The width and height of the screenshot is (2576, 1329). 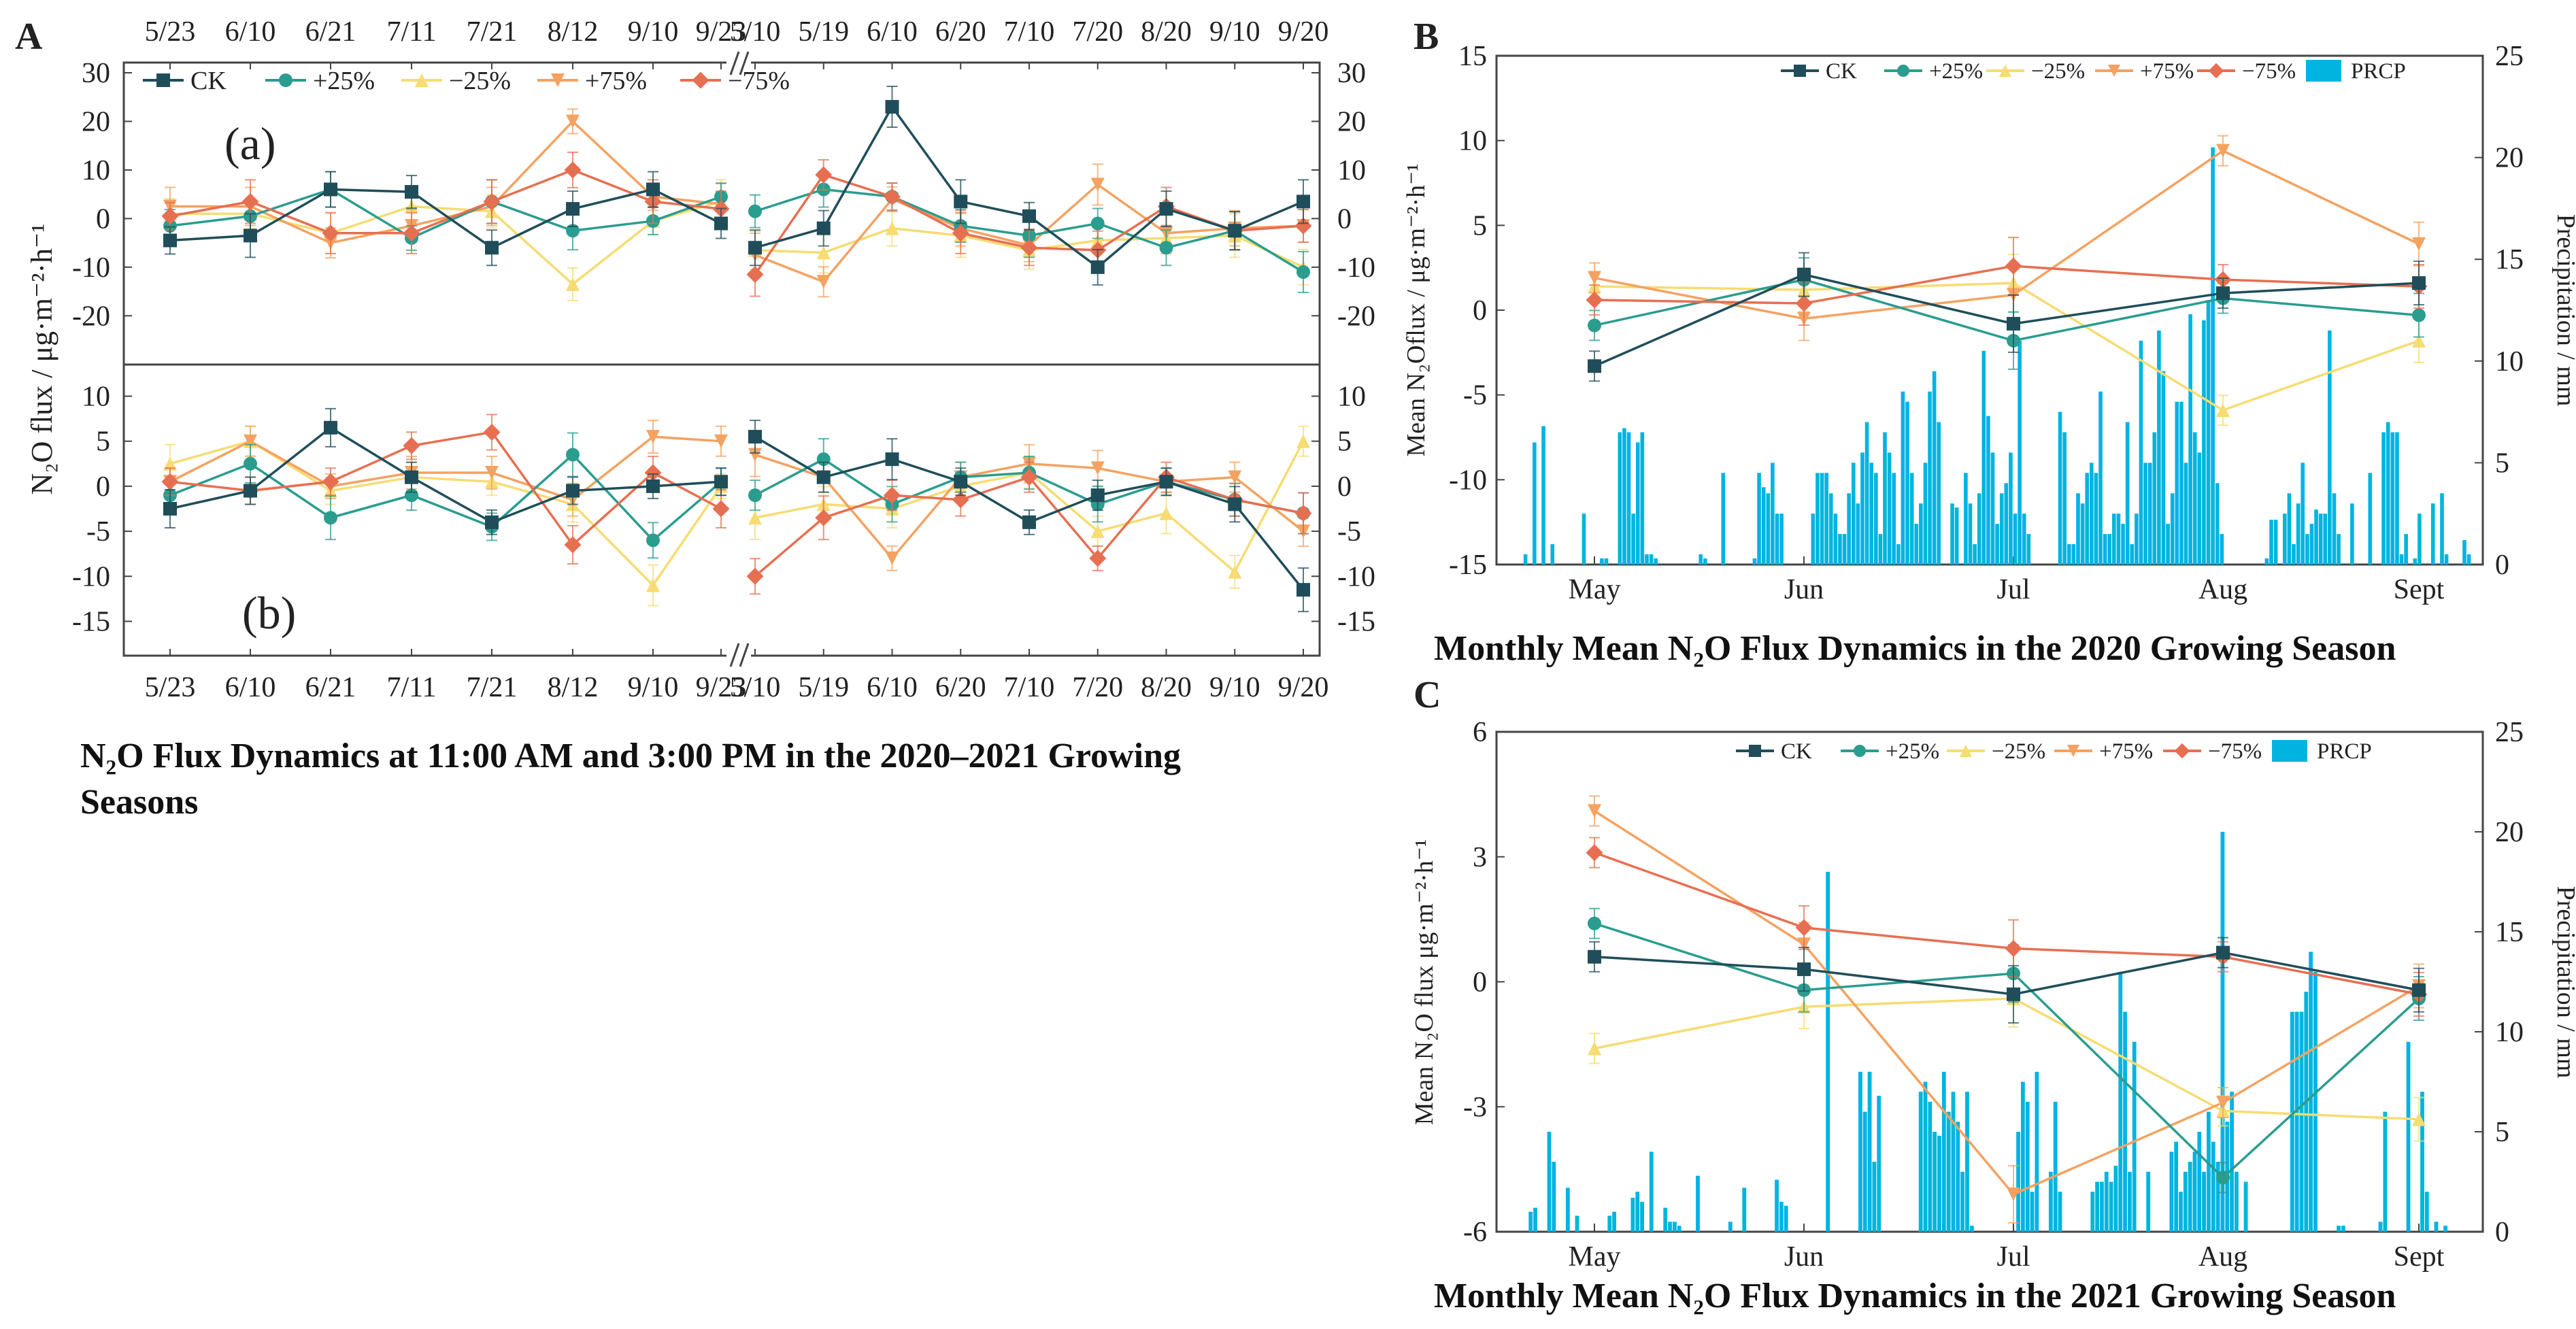 What do you see at coordinates (755, 32) in the screenshot?
I see `x-tick-label-top: 5/10` at bounding box center [755, 32].